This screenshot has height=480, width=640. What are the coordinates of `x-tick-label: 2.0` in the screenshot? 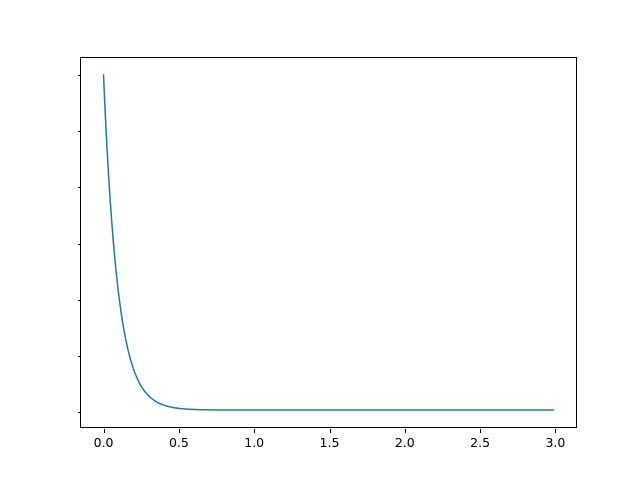 It's located at (404, 442).